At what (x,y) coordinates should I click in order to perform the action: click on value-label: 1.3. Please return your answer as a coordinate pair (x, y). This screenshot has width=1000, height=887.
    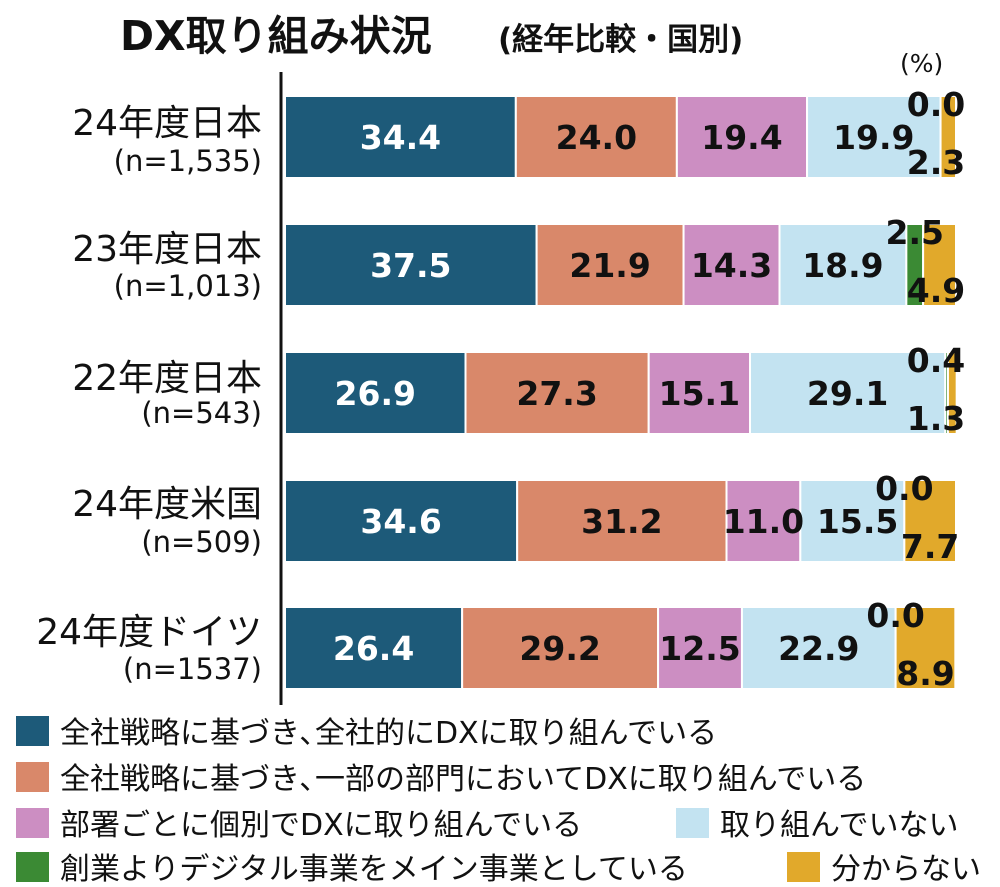
    Looking at the image, I should click on (936, 418).